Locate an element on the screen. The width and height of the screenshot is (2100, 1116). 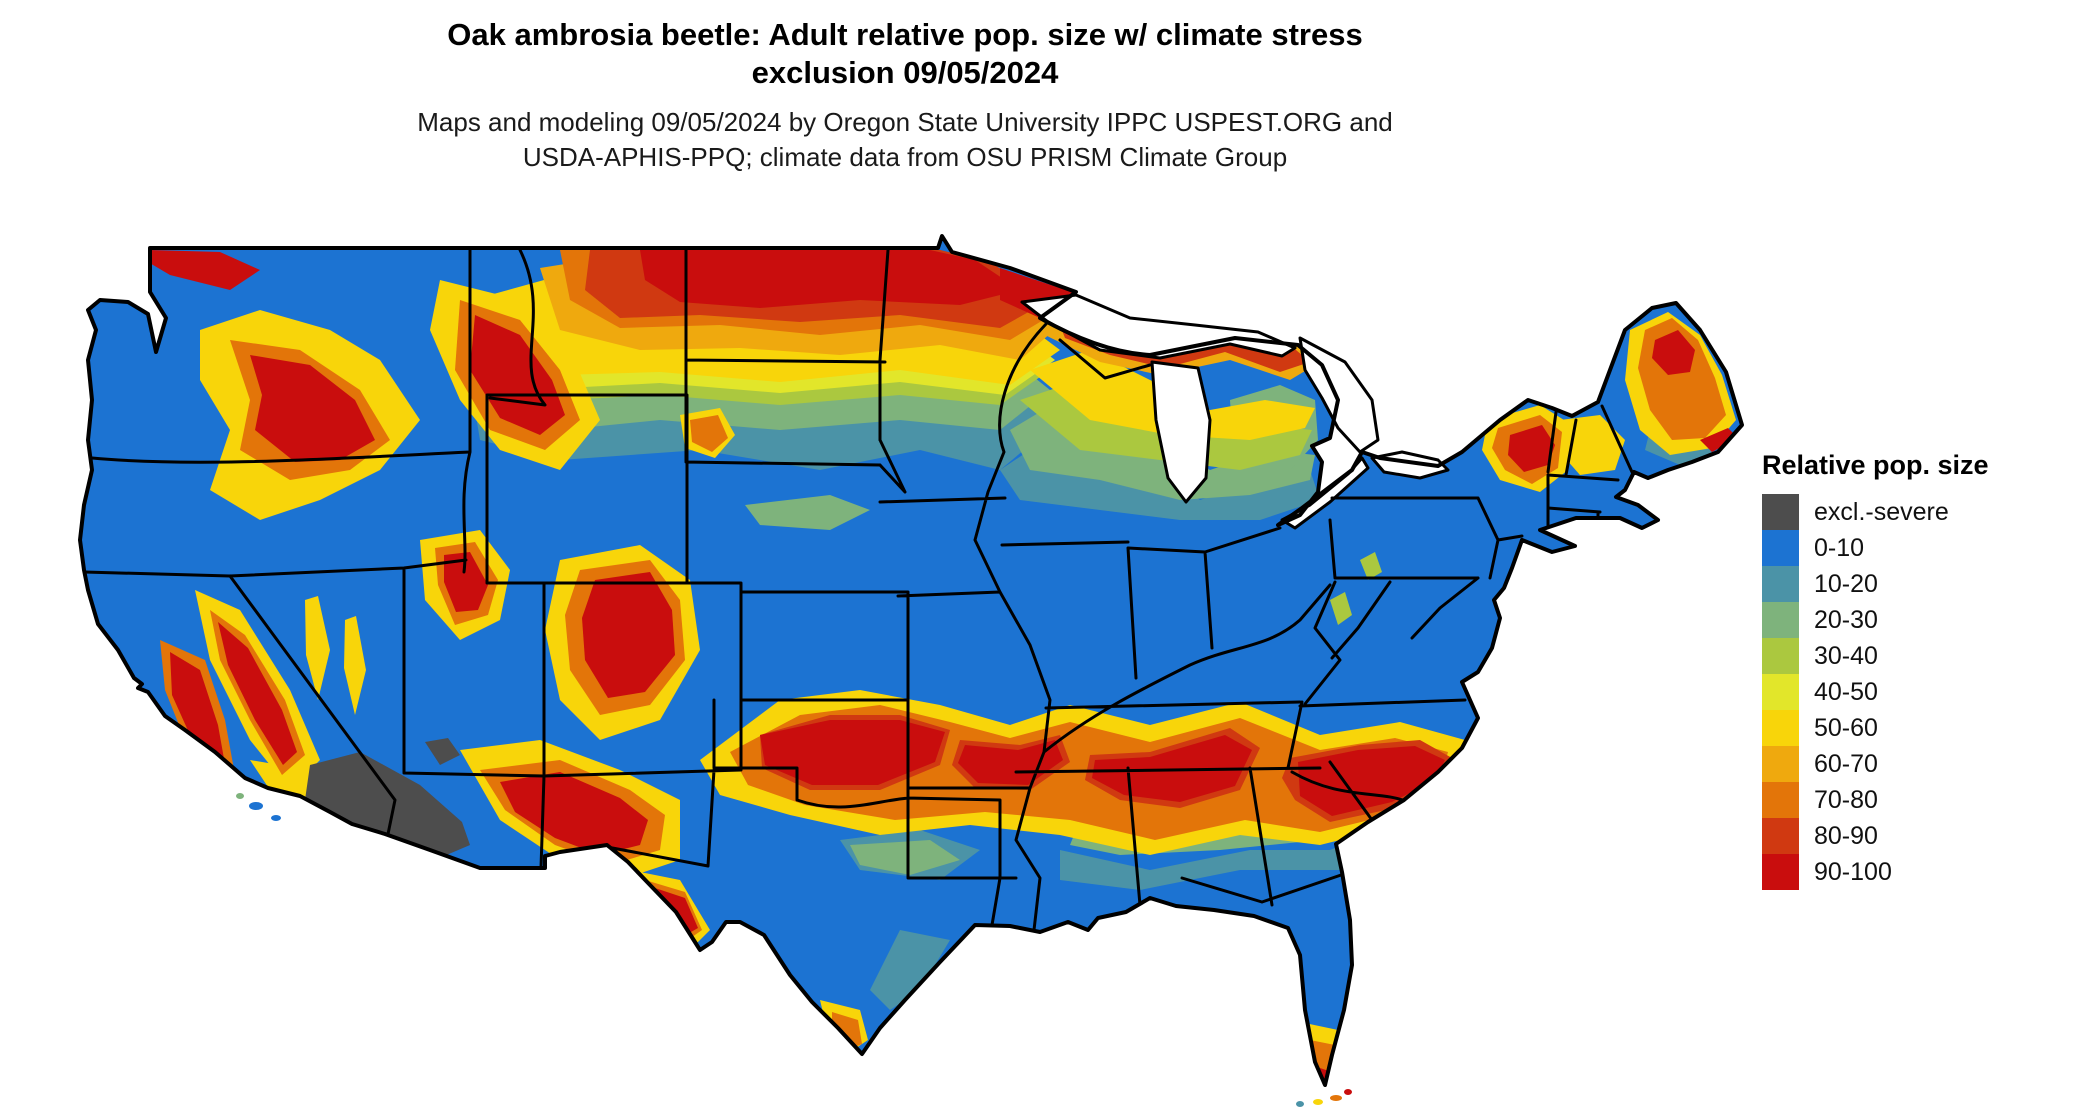
legend-label: 70-80 is located at coordinates (1846, 799).